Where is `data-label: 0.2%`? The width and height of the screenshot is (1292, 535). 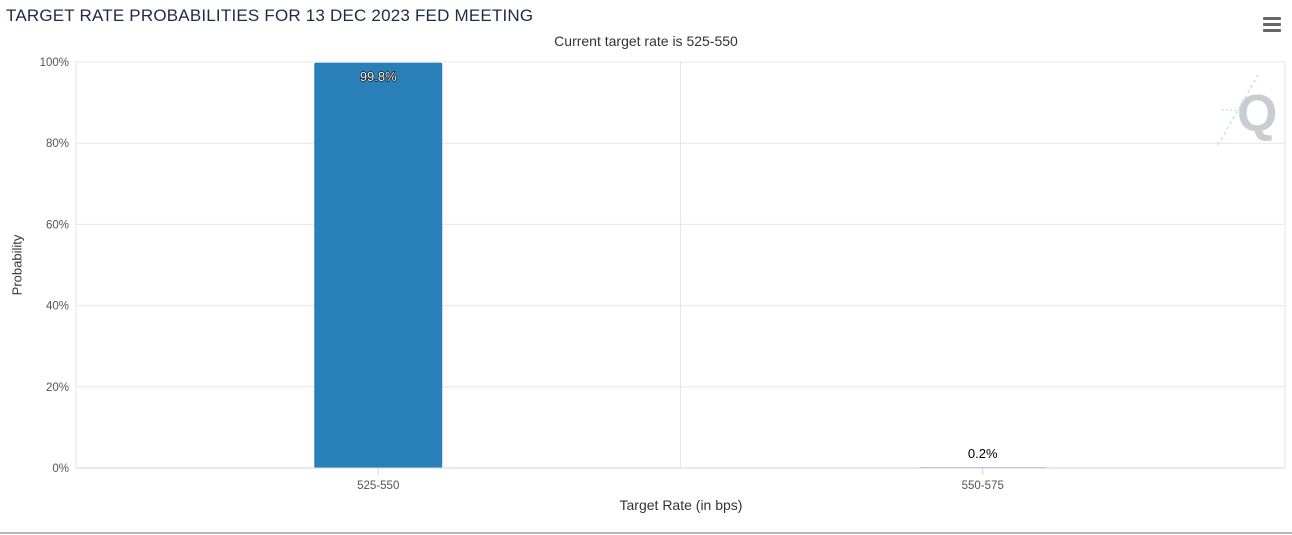 data-label: 0.2% is located at coordinates (983, 453).